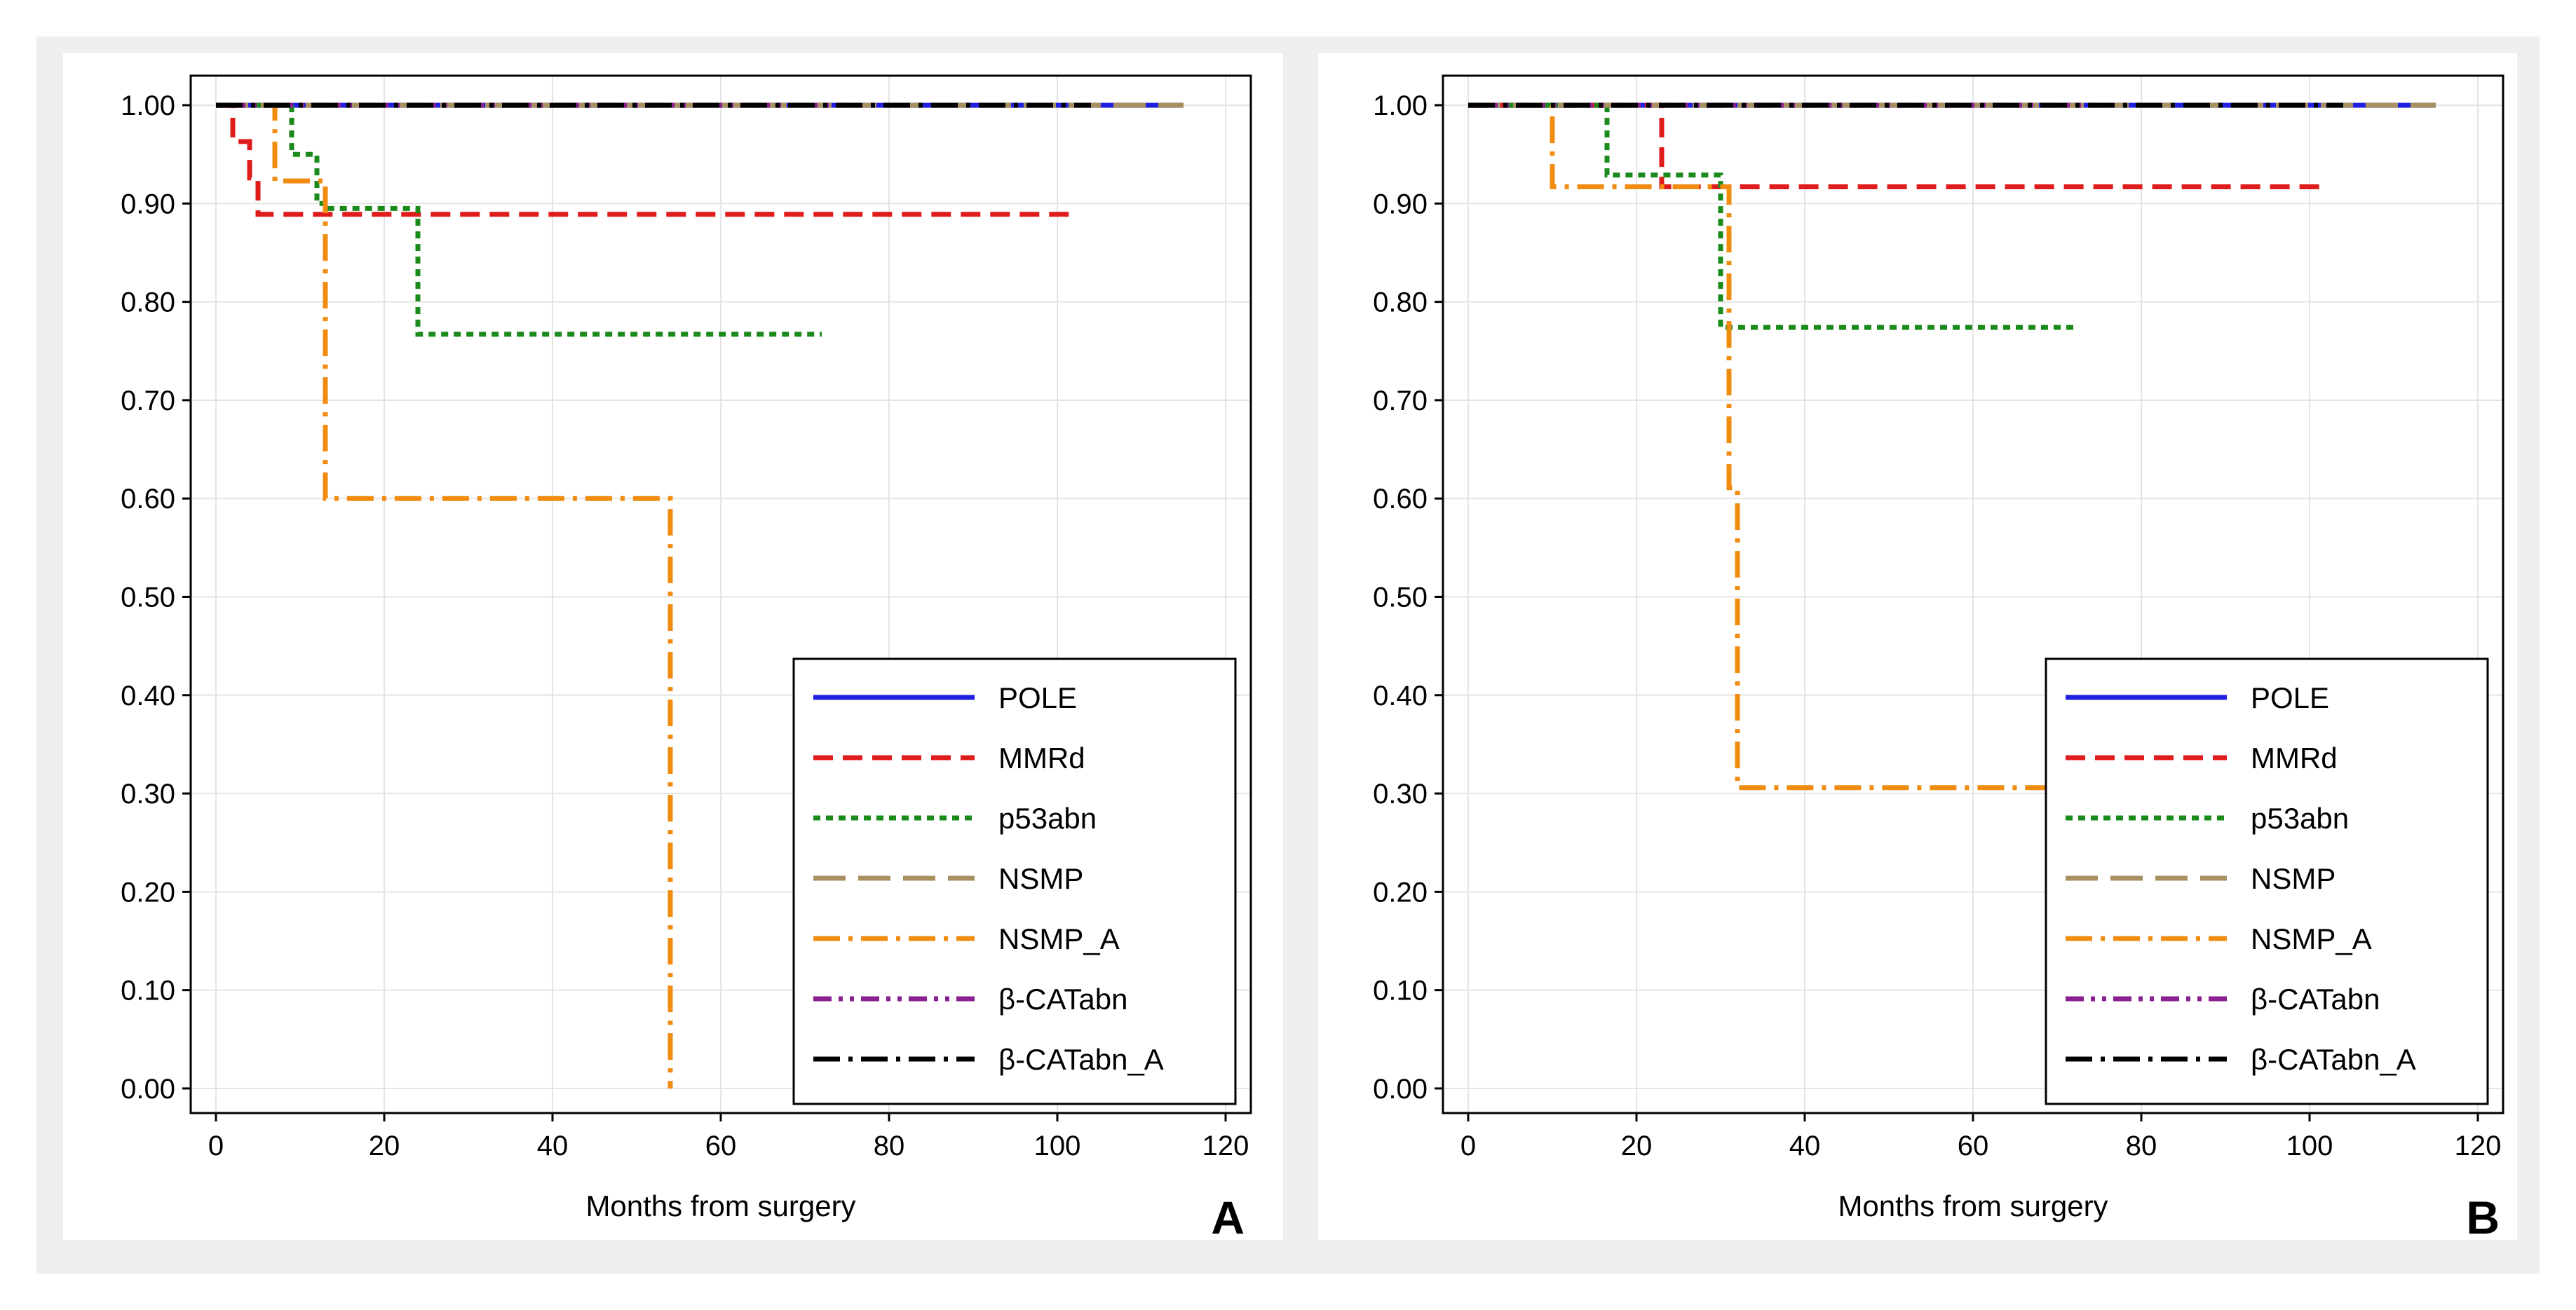 The height and width of the screenshot is (1310, 2576). Describe the element at coordinates (2483, 1217) in the screenshot. I see `panel-b-label: B` at that location.